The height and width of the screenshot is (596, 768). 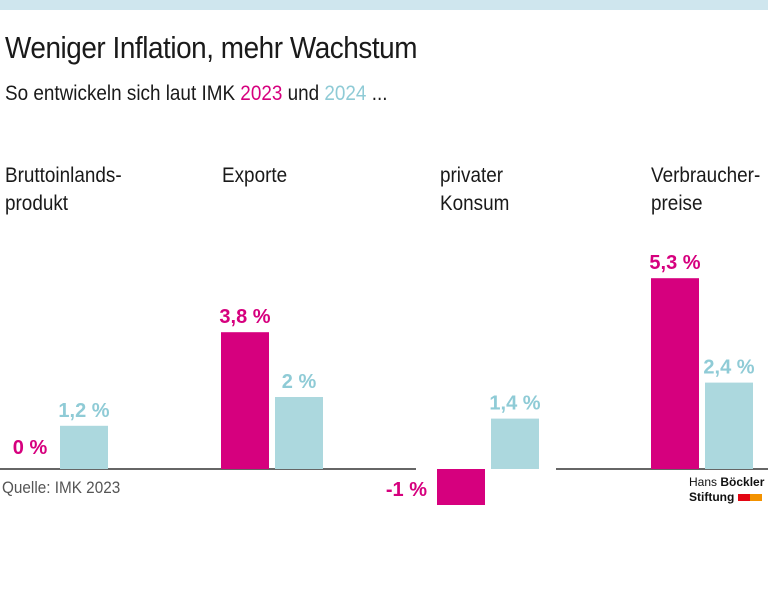 I want to click on hans-boeckler-logo: Hans Böckler Stiftung, so click(x=726, y=490).